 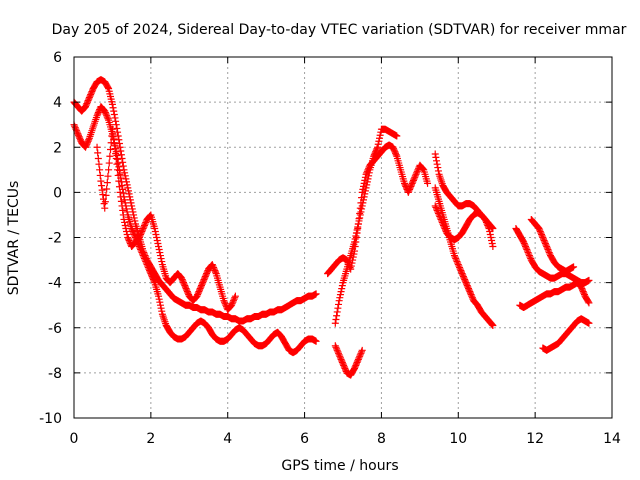 What do you see at coordinates (464, 256) in the screenshot?
I see `series-trace-h` at bounding box center [464, 256].